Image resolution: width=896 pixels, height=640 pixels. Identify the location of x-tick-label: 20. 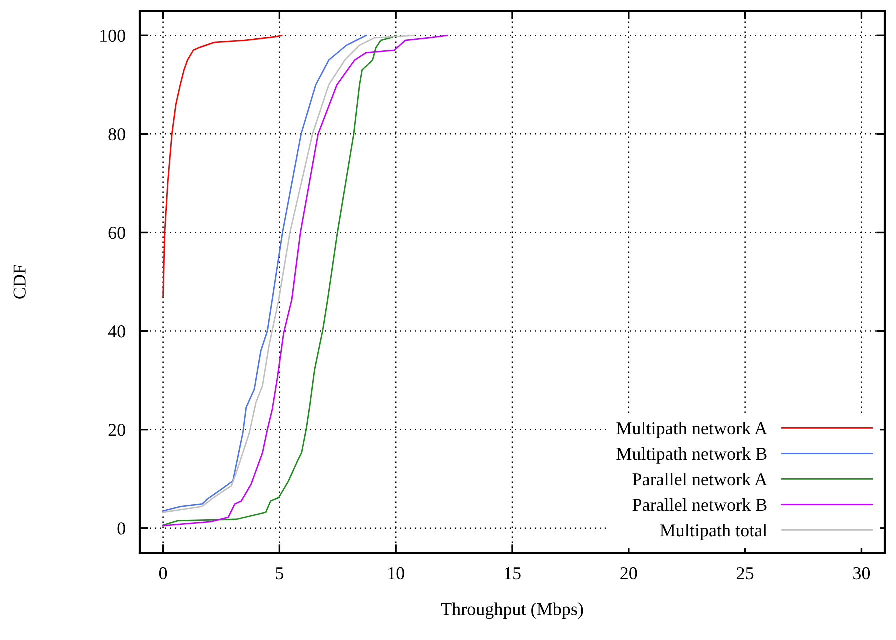
(629, 573).